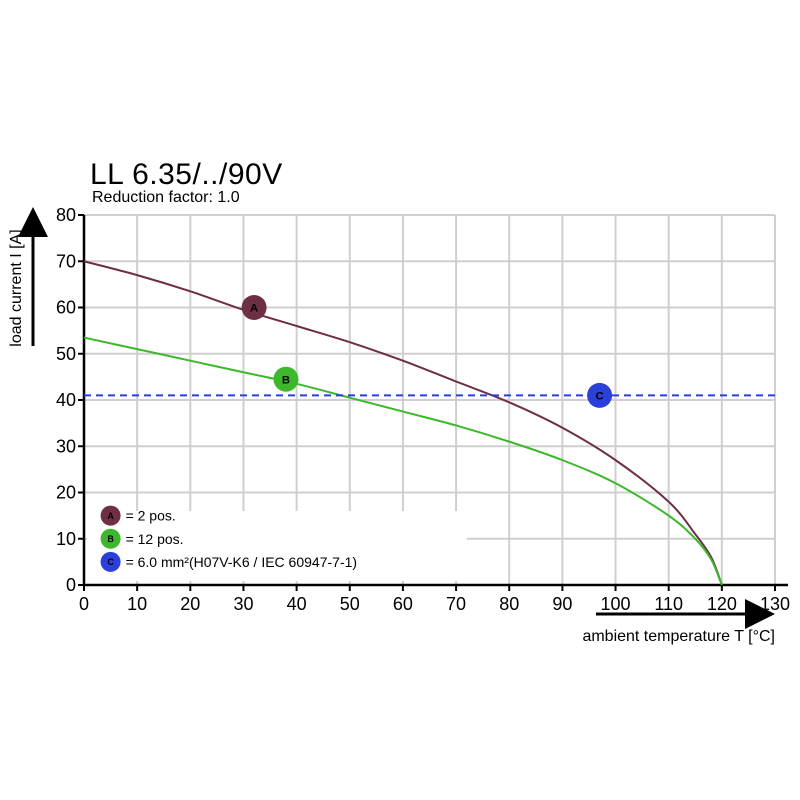 This screenshot has width=800, height=800. What do you see at coordinates (297, 604) in the screenshot?
I see `x-tick-label: 40` at bounding box center [297, 604].